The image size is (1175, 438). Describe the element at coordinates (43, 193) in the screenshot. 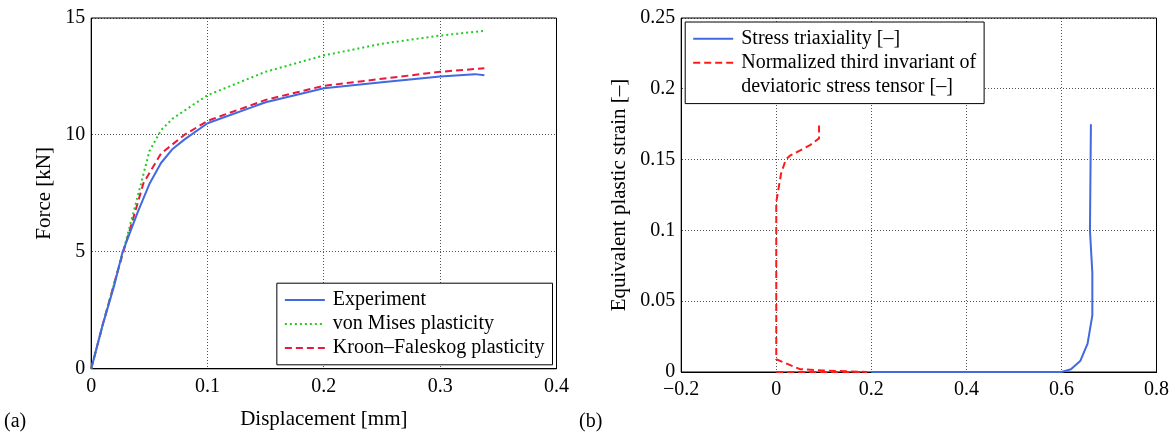

I see `y-axis-title: Force [kN]` at that location.